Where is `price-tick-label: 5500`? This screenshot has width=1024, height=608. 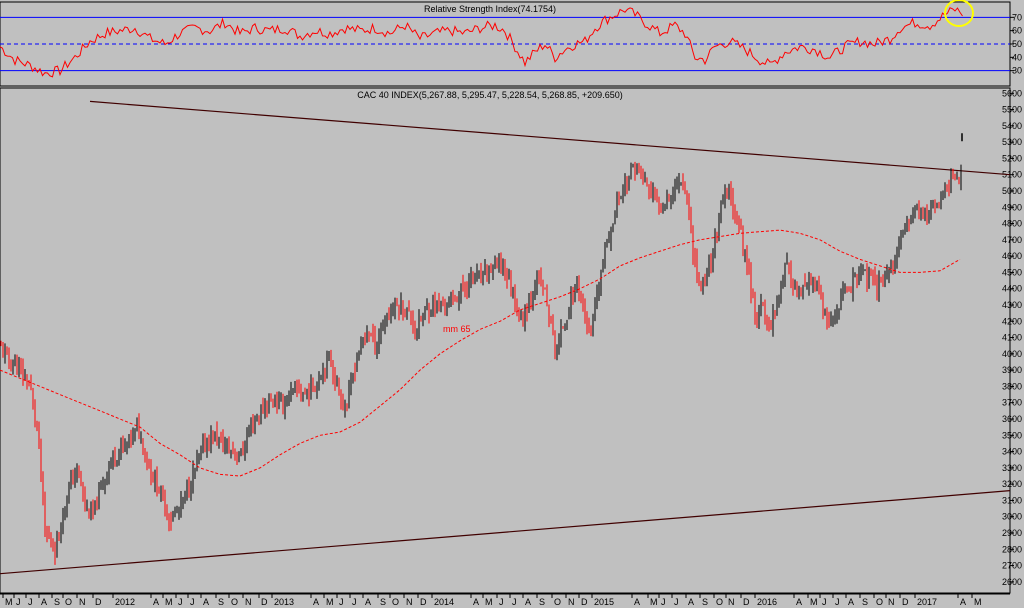
price-tick-label: 5500 is located at coordinates (1012, 110).